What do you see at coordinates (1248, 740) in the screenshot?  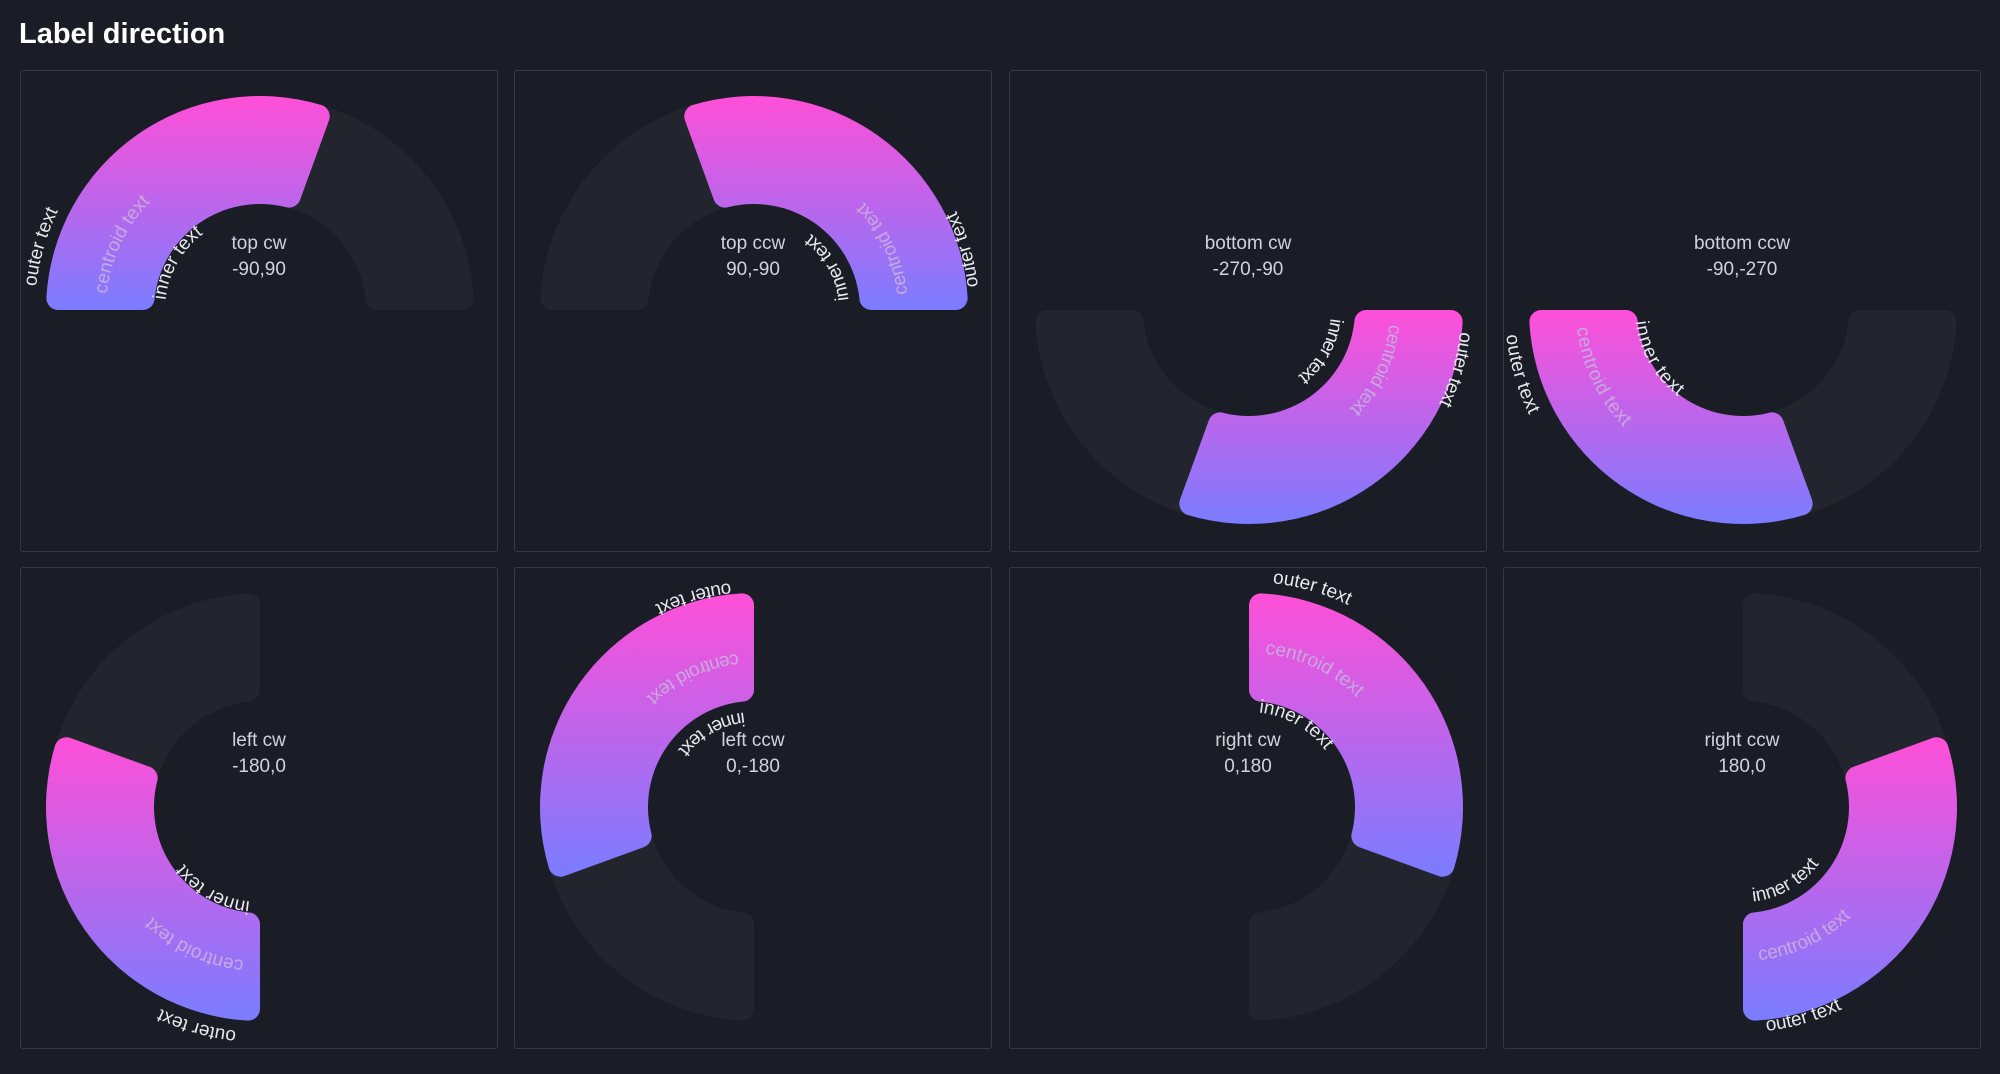 I see `panel-title: right cw` at bounding box center [1248, 740].